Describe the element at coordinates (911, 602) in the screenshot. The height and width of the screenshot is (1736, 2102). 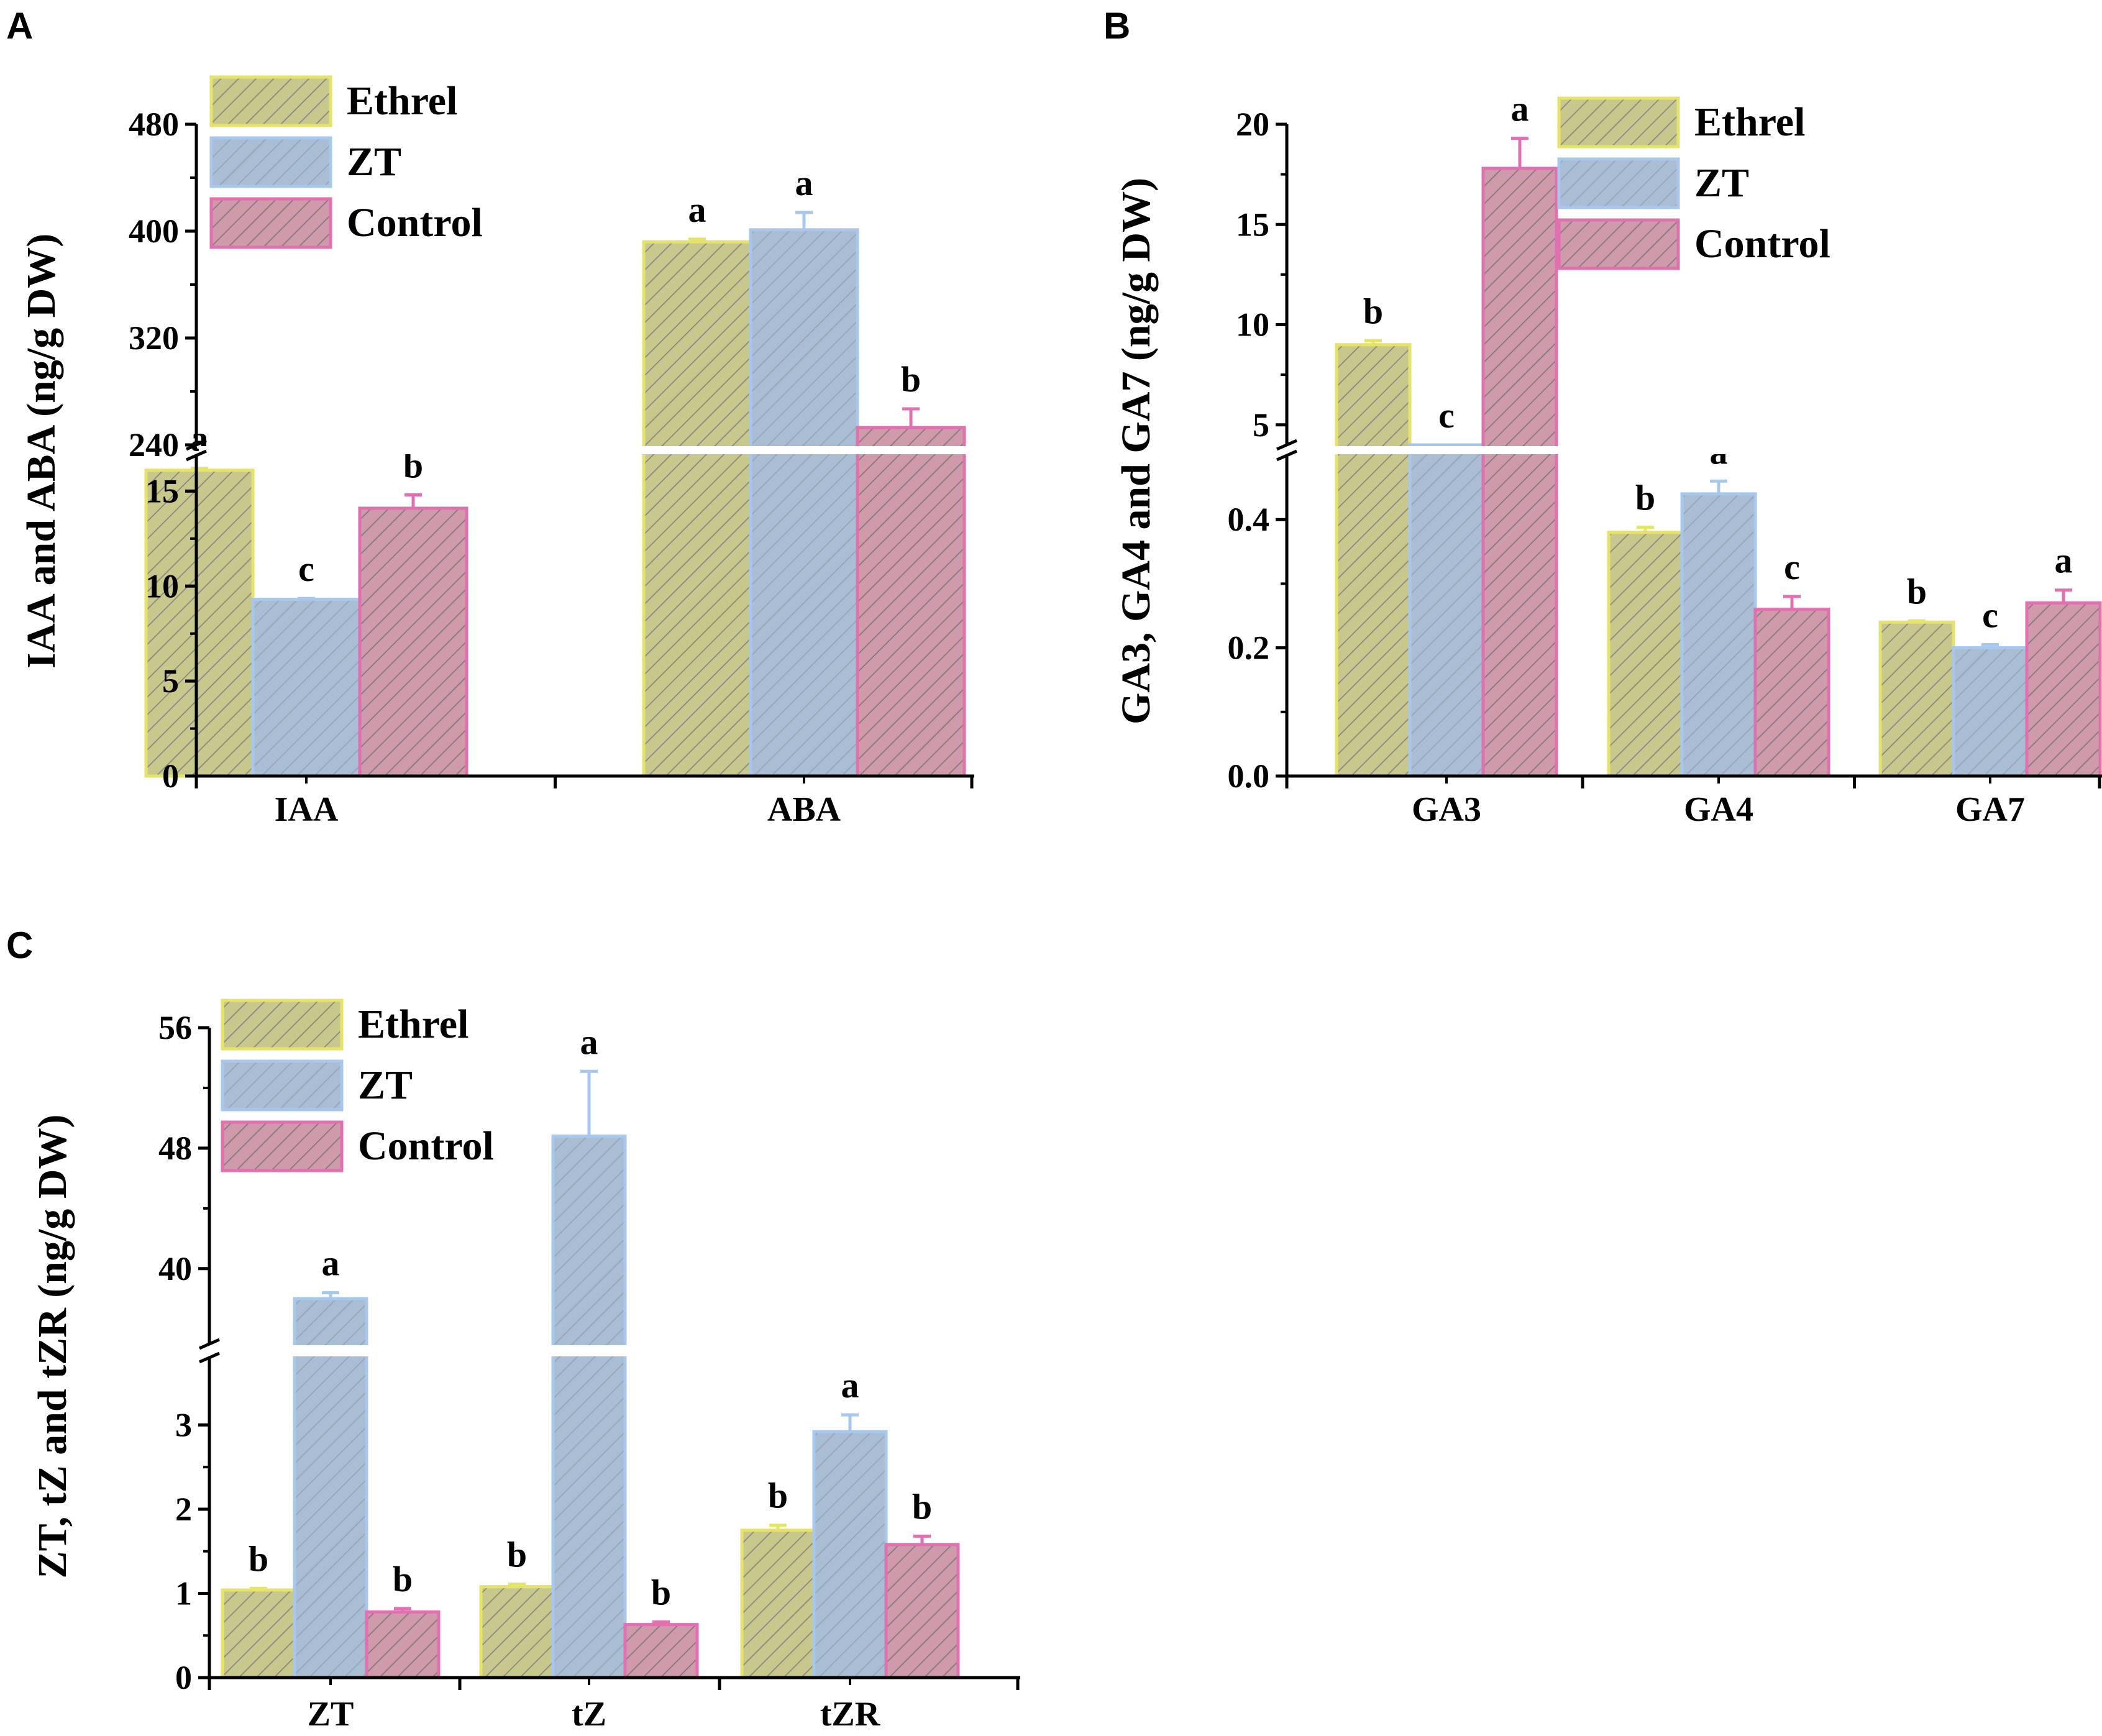
I see `bar-a-aba-control` at that location.